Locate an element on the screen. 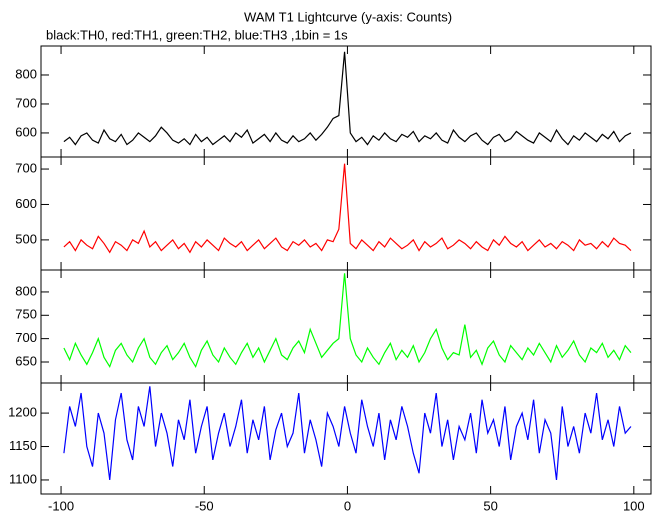 The width and height of the screenshot is (662, 515). x-tick-label: 50 is located at coordinates (490, 505).